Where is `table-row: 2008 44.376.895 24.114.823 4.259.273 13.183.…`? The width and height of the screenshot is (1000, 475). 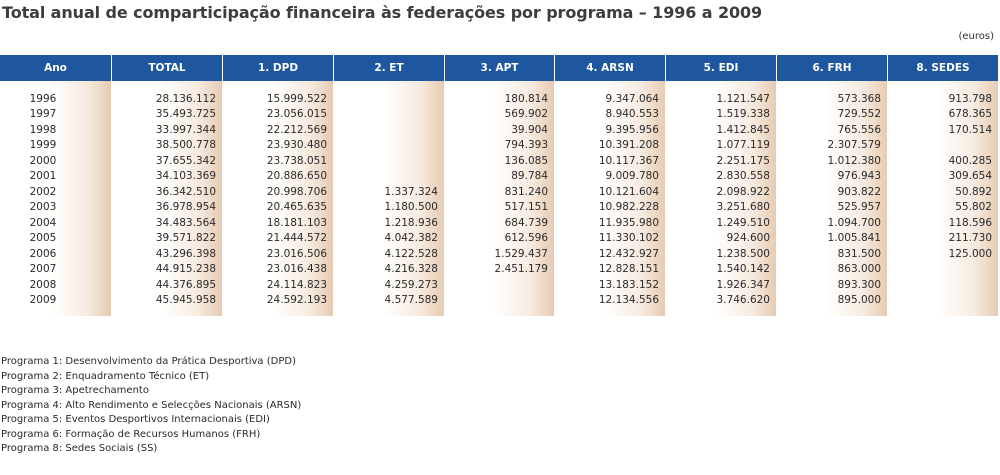 table-row: 2008 44.376.895 24.114.823 4.259.273 13.183.… is located at coordinates (499, 285).